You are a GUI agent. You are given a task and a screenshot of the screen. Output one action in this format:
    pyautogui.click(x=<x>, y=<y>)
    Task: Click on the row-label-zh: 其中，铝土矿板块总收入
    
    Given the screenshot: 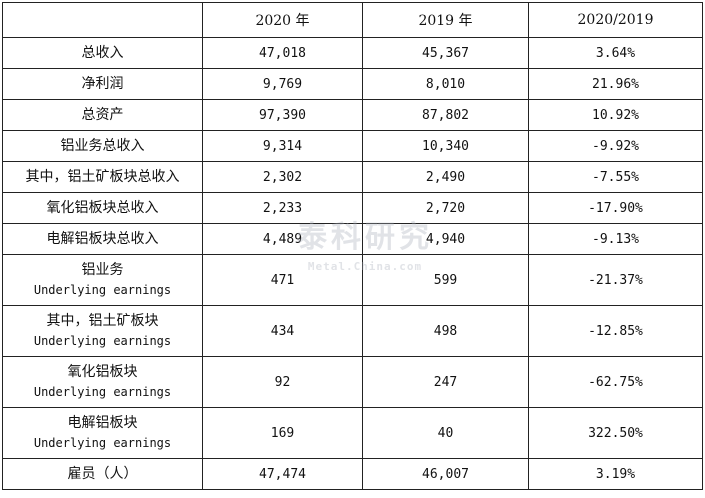 What is the action you would take?
    pyautogui.click(x=102, y=177)
    